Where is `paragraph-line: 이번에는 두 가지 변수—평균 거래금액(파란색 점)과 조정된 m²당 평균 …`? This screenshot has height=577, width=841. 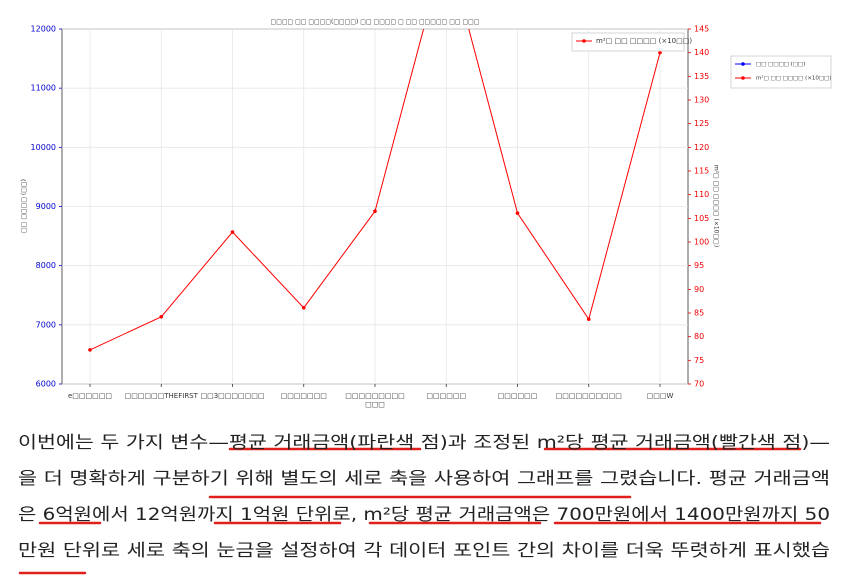
paragraph-line: 이번에는 두 가지 변수—평균 거래금액(파란색 점)과 조정된 m²당 평균 … is located at coordinates (424, 443).